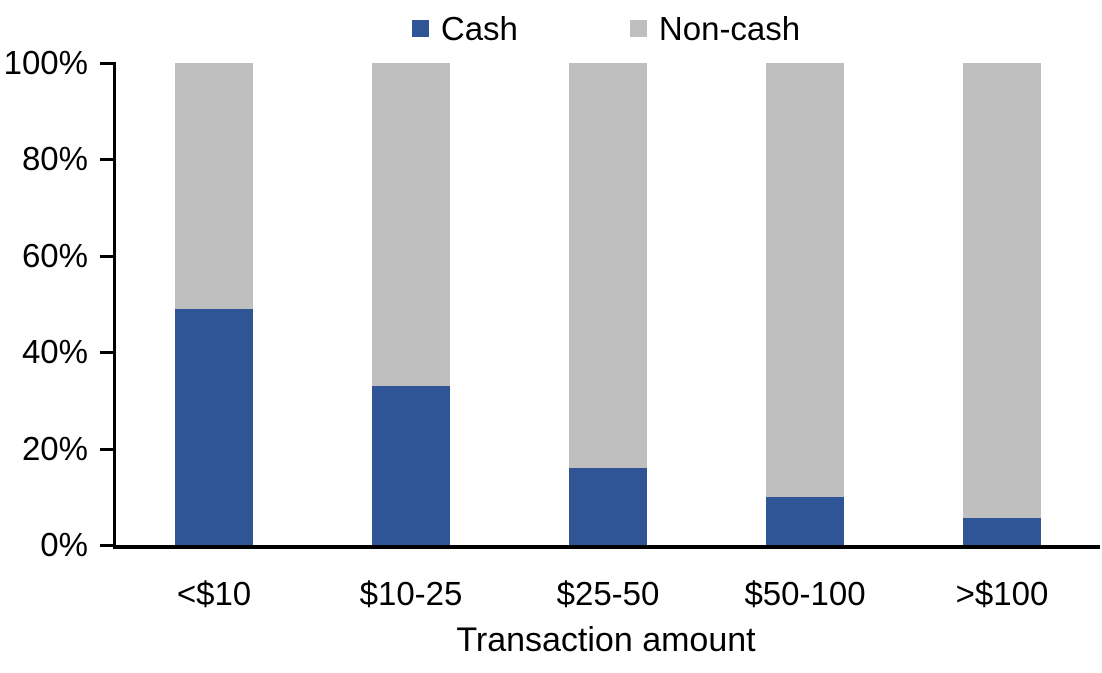 The height and width of the screenshot is (673, 1102). I want to click on legend-item-cash: Cash, so click(464, 28).